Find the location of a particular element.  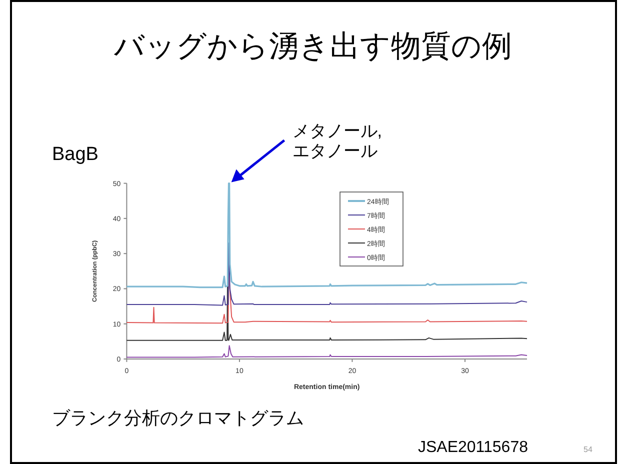

chart-title: バッグから湧き出す物質の例 is located at coordinates (312, 46).